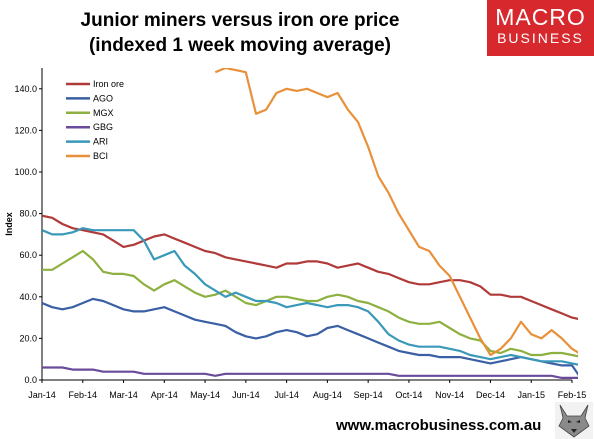 The width and height of the screenshot is (594, 439). Describe the element at coordinates (83, 395) in the screenshot. I see `x-tick-label: Feb-14` at that location.